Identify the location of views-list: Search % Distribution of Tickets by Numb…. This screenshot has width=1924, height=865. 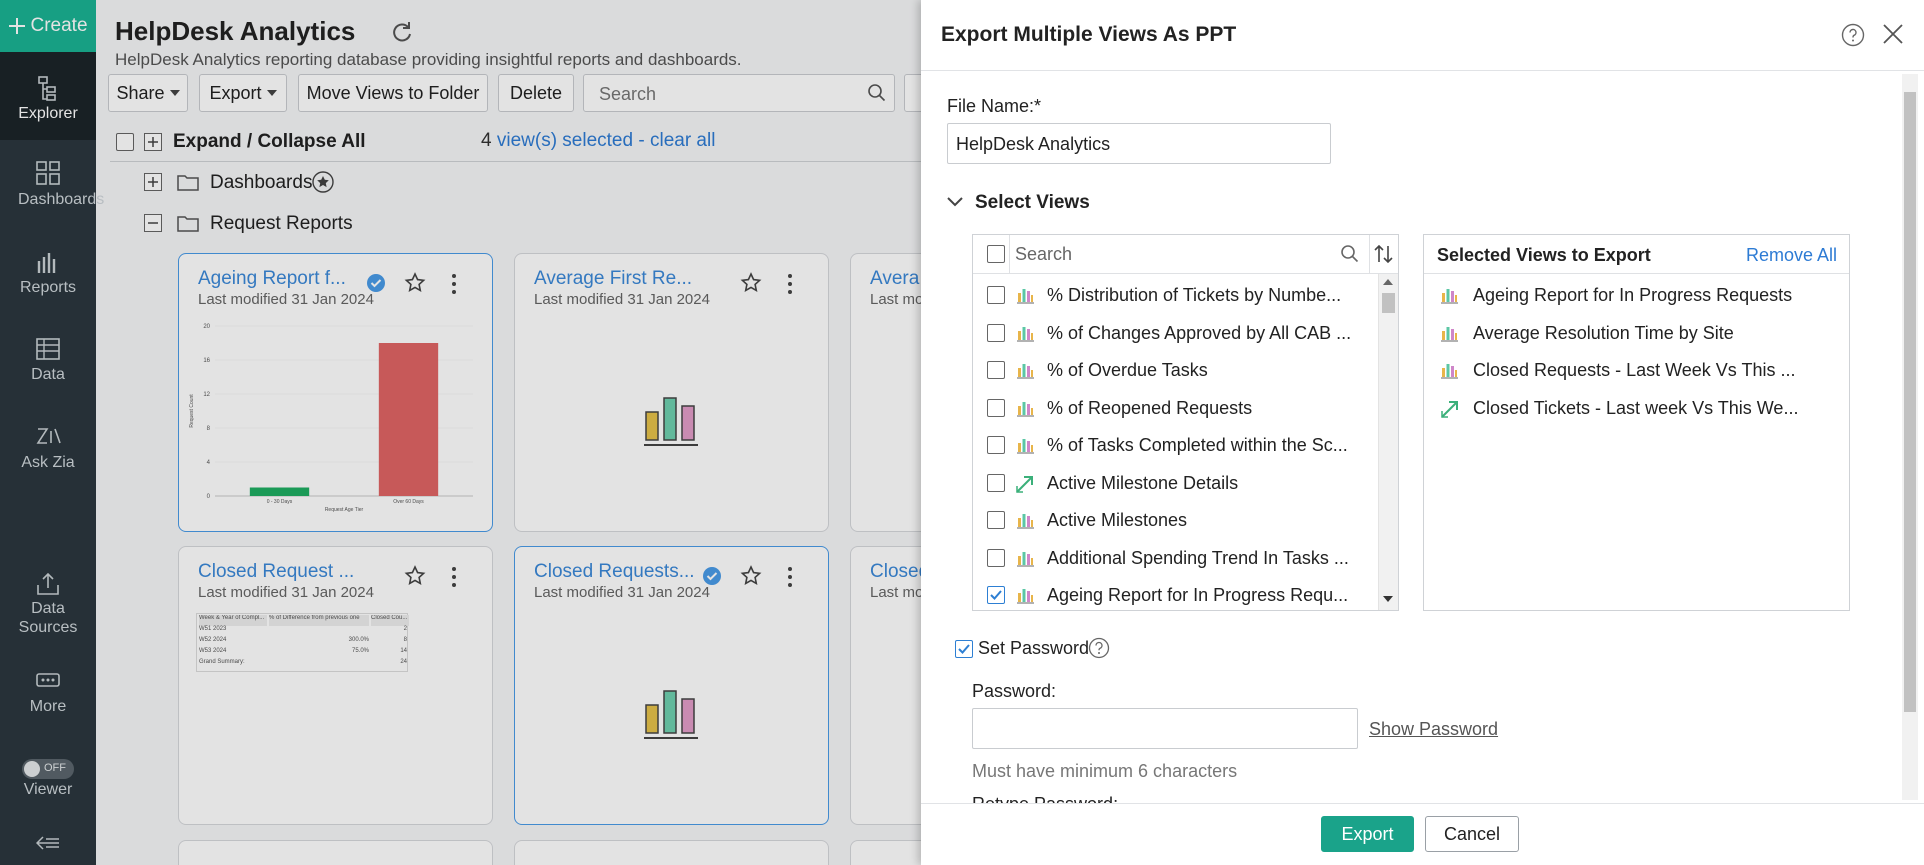
(1185, 422).